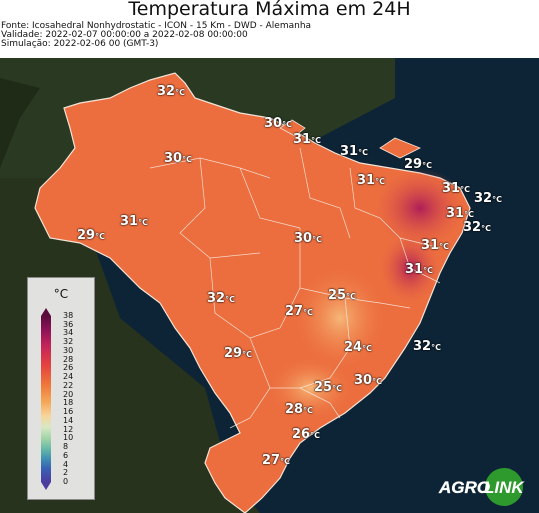 Image resolution: width=539 pixels, height=513 pixels. I want to click on color-legend: °C 38 36 34 32 30 28 26 24 22 20 18 16 14 12 10 8 6 4 2 0, so click(61, 388).